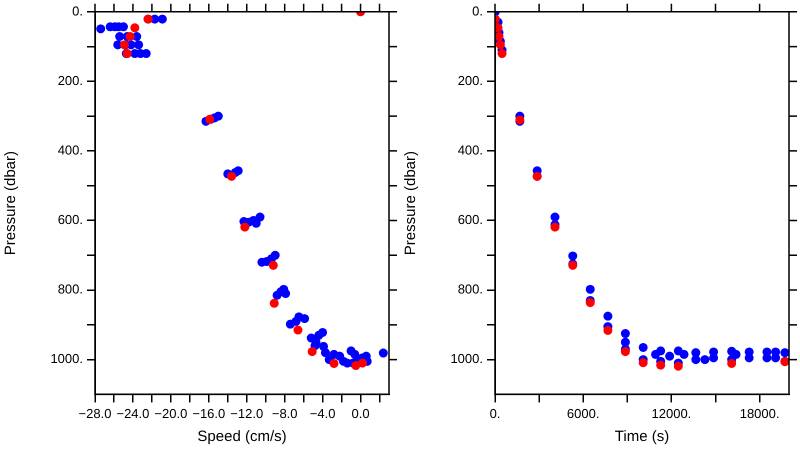 Image resolution: width=800 pixels, height=450 pixels. I want to click on x-tick-label: −20.0, so click(171, 413).